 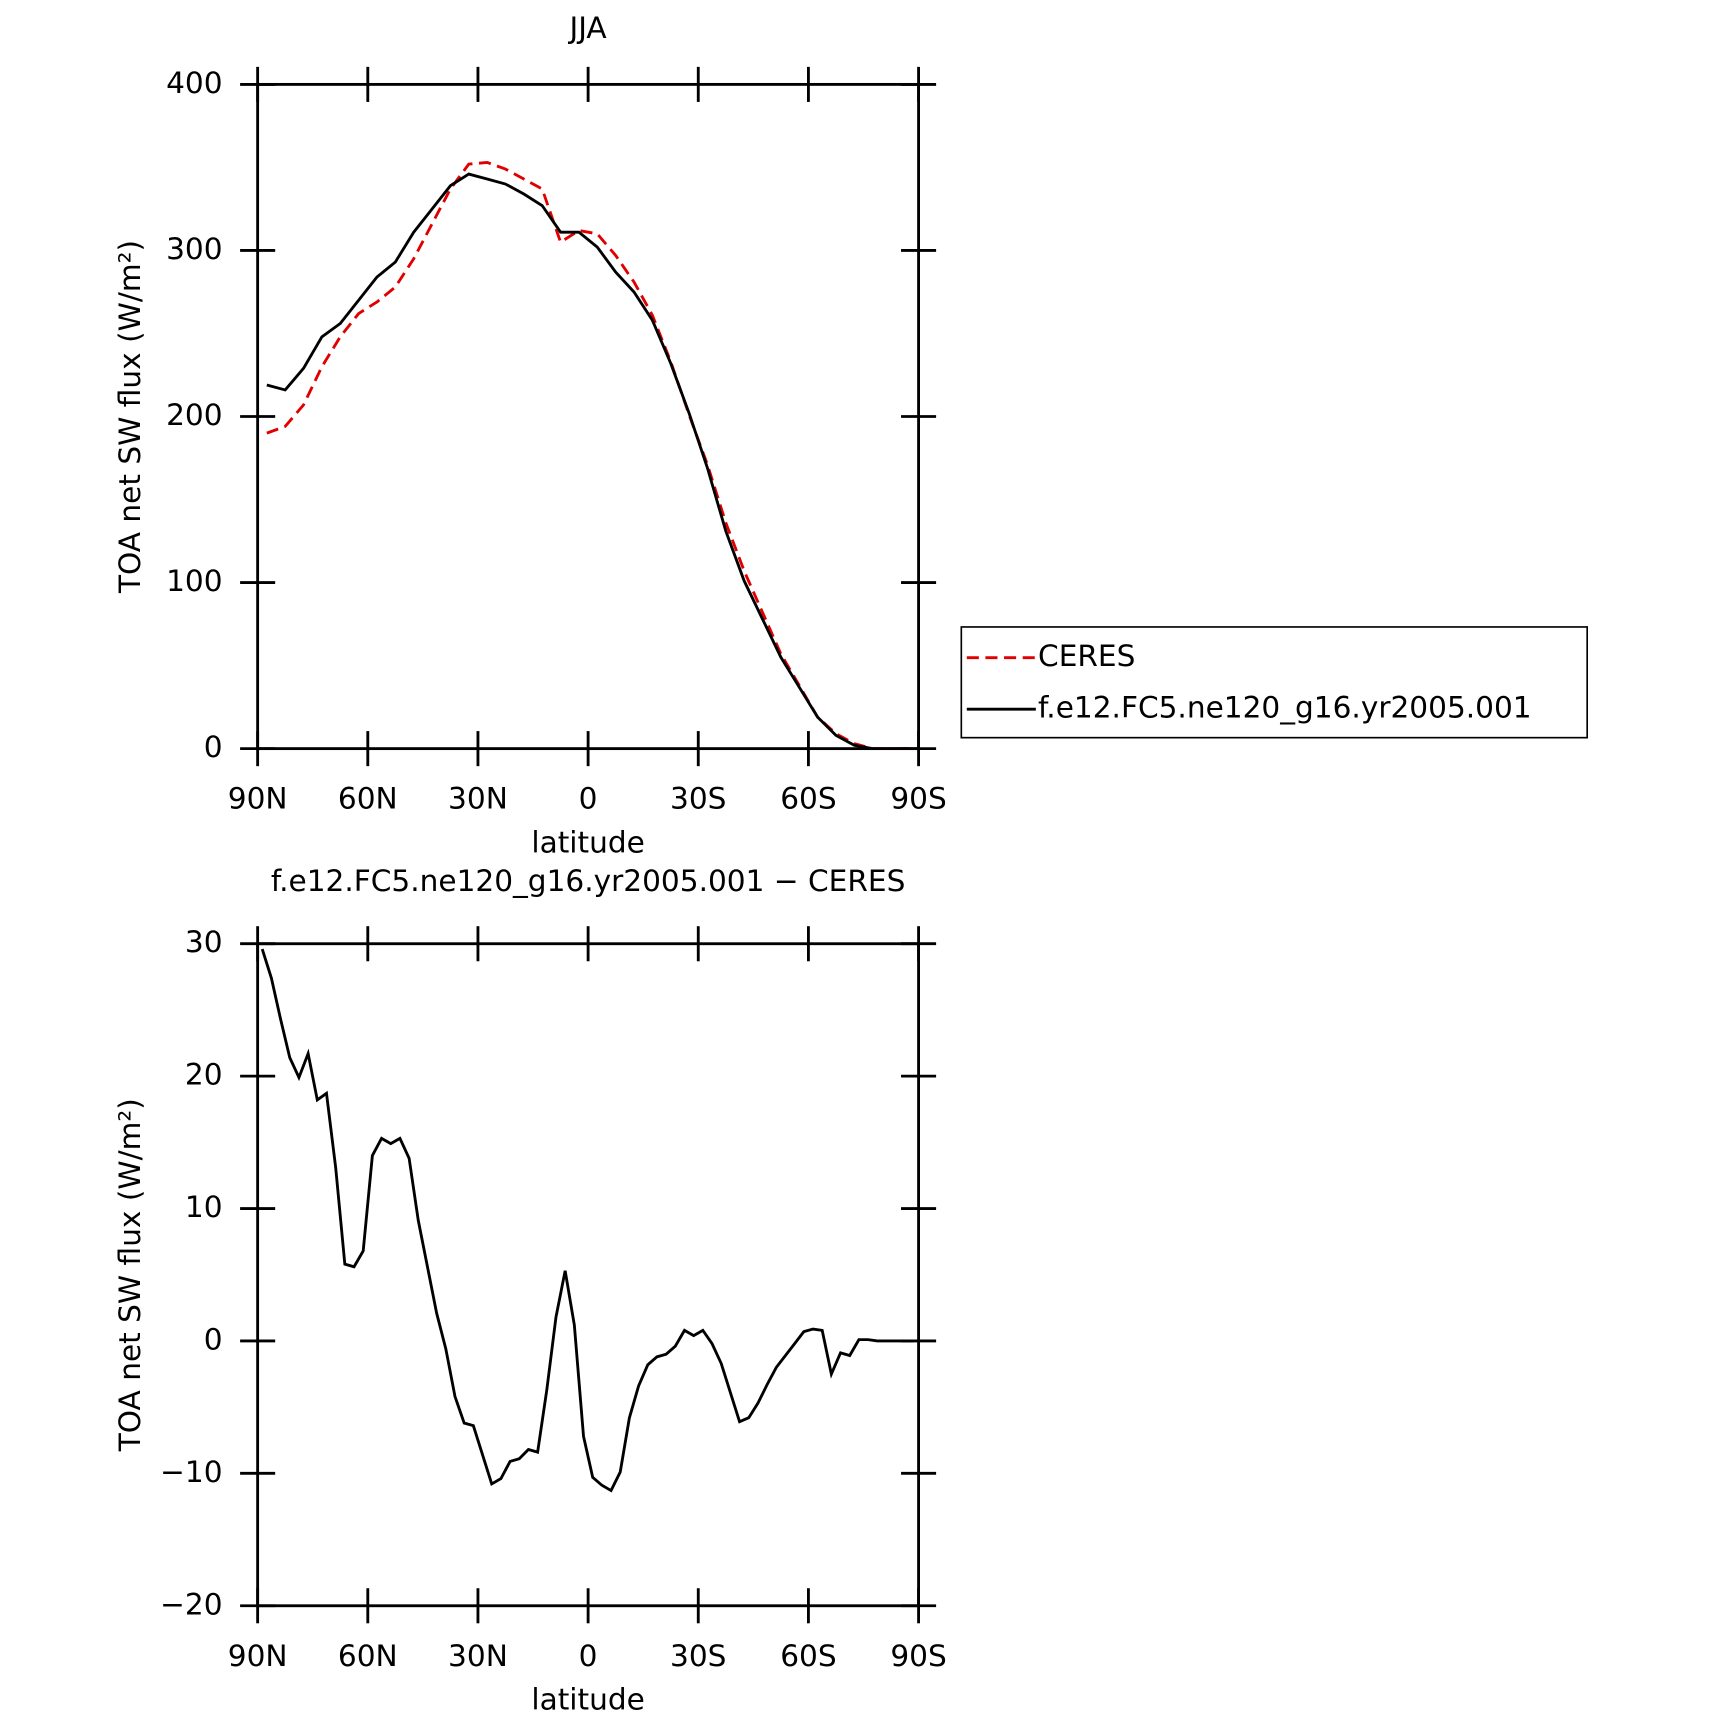 I want to click on y-tick-label: −20, so click(x=191, y=1604).